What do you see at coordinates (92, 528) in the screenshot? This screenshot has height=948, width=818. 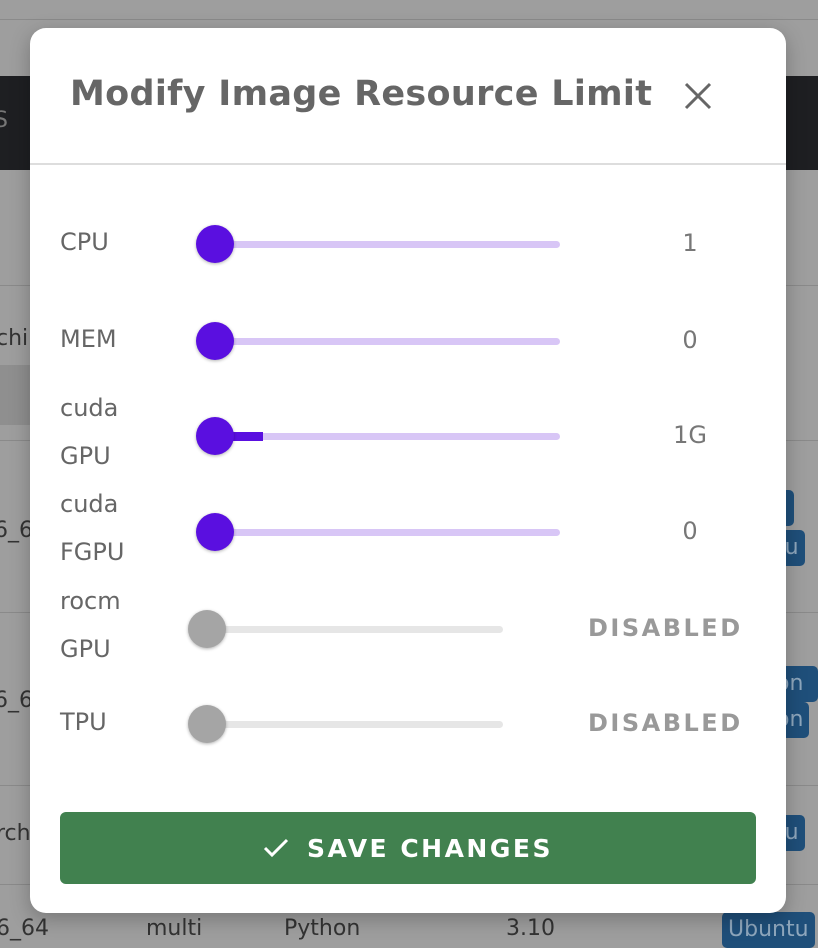 I see `slider-label: cuda FGPU` at bounding box center [92, 528].